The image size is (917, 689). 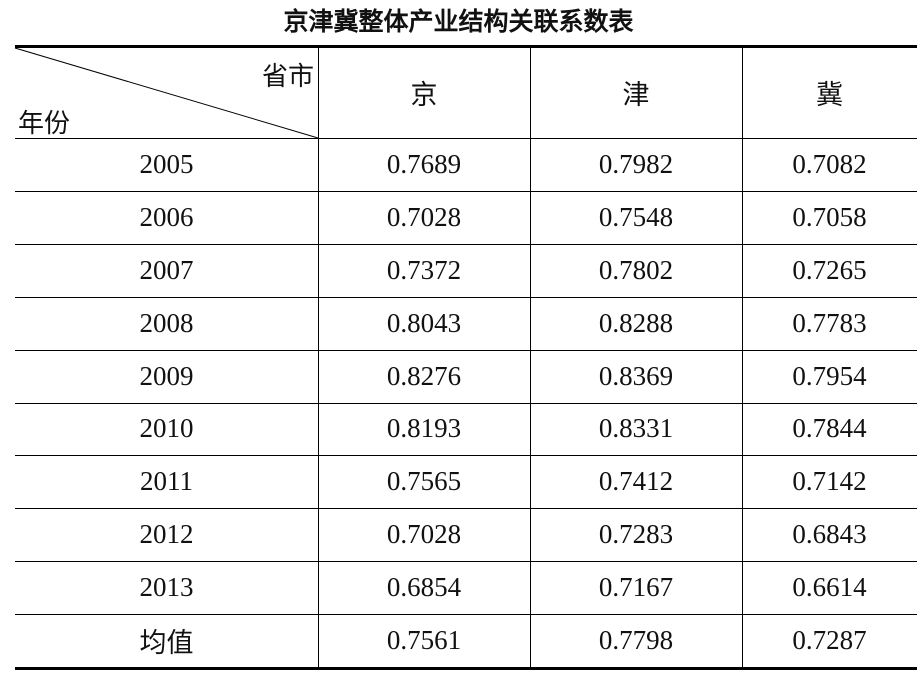 What do you see at coordinates (636, 481) in the screenshot?
I see `value-cell: 0.7412` at bounding box center [636, 481].